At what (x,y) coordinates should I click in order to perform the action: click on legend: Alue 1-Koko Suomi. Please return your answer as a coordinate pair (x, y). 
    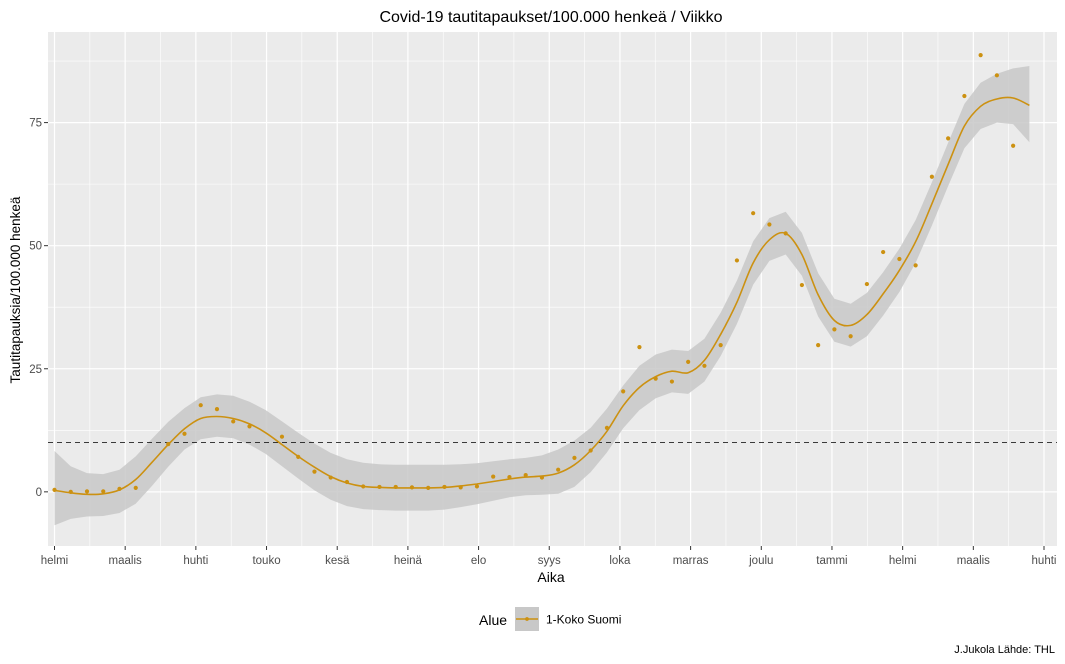
    Looking at the image, I should click on (550, 619).